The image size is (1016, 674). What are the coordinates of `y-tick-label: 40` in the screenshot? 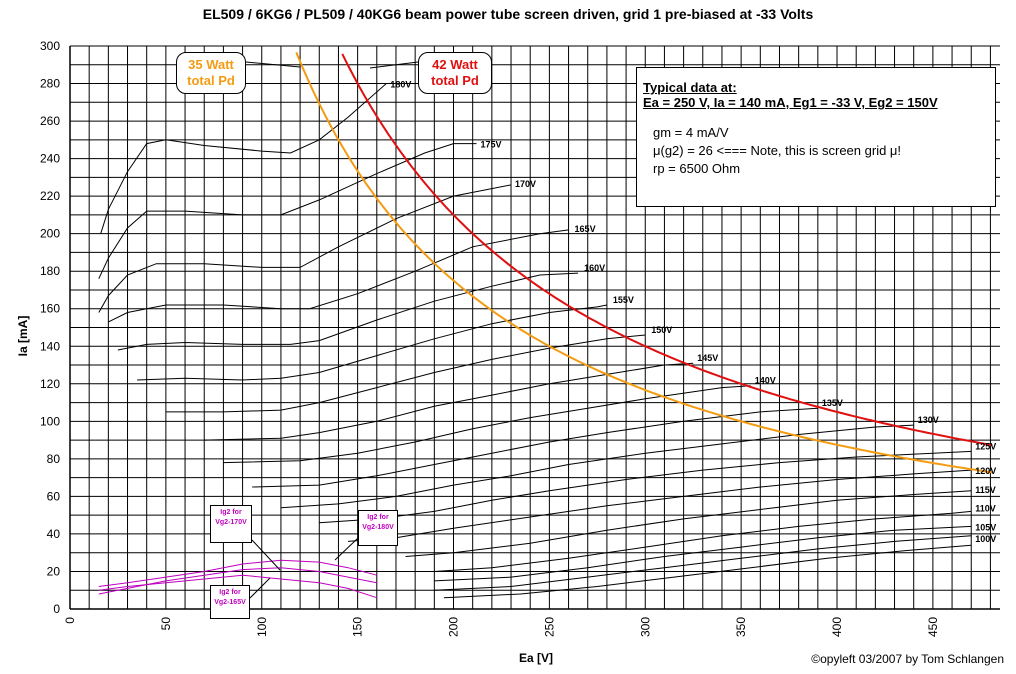 It's located at (54, 534).